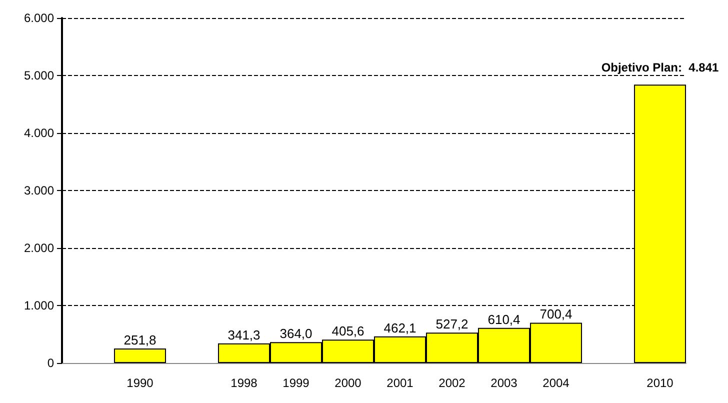 The width and height of the screenshot is (728, 403). What do you see at coordinates (244, 334) in the screenshot?
I see `data-label: 341,3` at bounding box center [244, 334].